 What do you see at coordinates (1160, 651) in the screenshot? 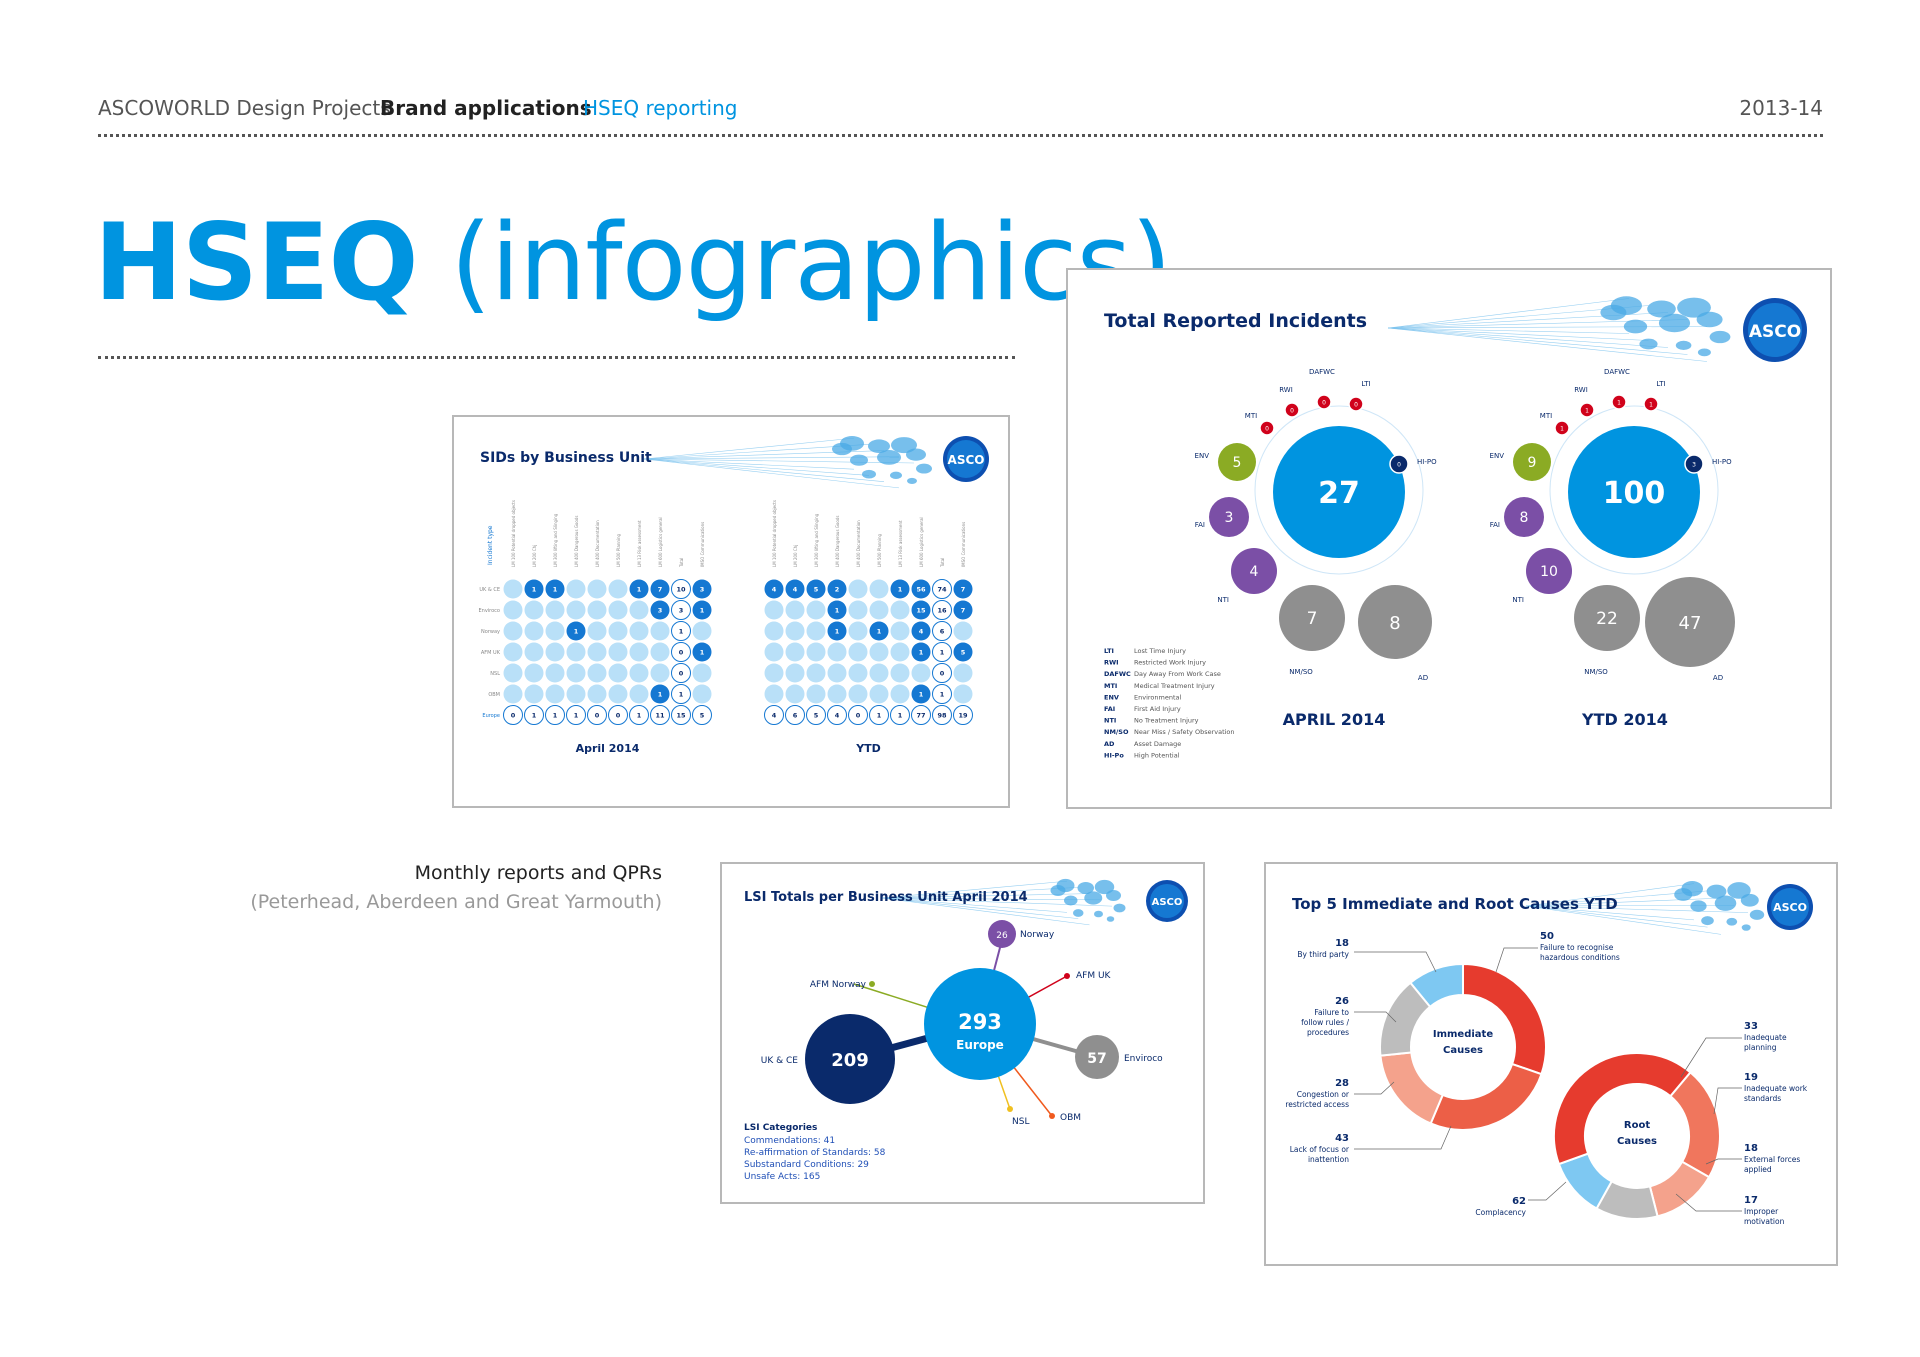
I see `tri-legend-text: Lost Time Injury` at bounding box center [1160, 651].